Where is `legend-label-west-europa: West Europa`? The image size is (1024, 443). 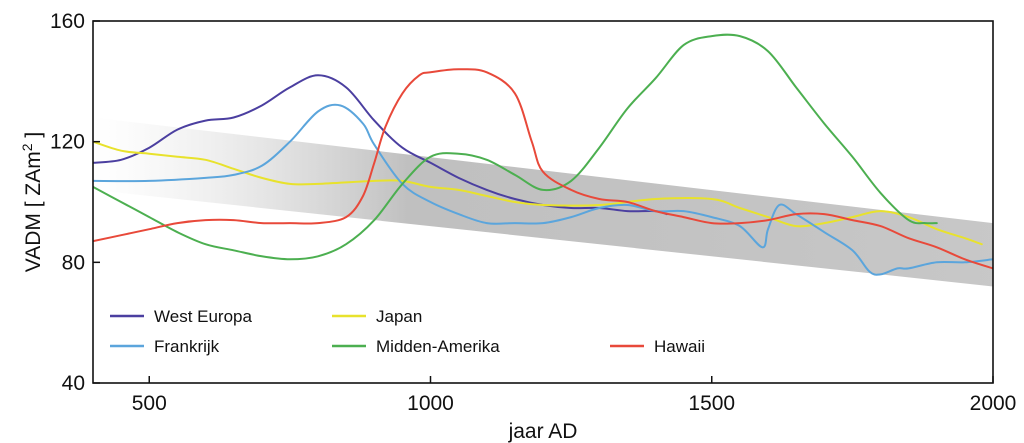
legend-label-west-europa: West Europa is located at coordinates (203, 316).